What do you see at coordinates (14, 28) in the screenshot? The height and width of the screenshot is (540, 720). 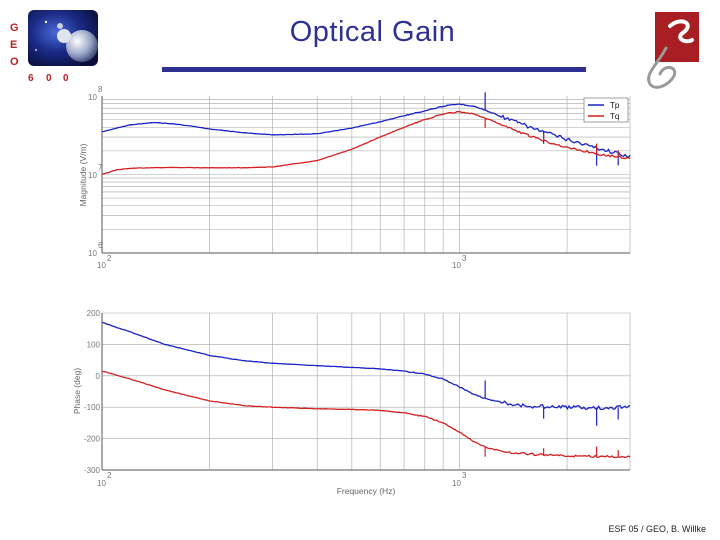 I see `logo-letter-g: G` at bounding box center [14, 28].